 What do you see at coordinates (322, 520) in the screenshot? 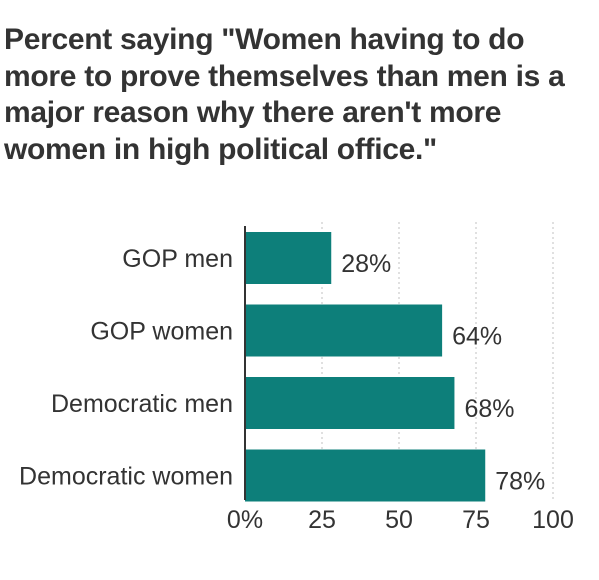
I see `x-tick-label: 25` at bounding box center [322, 520].